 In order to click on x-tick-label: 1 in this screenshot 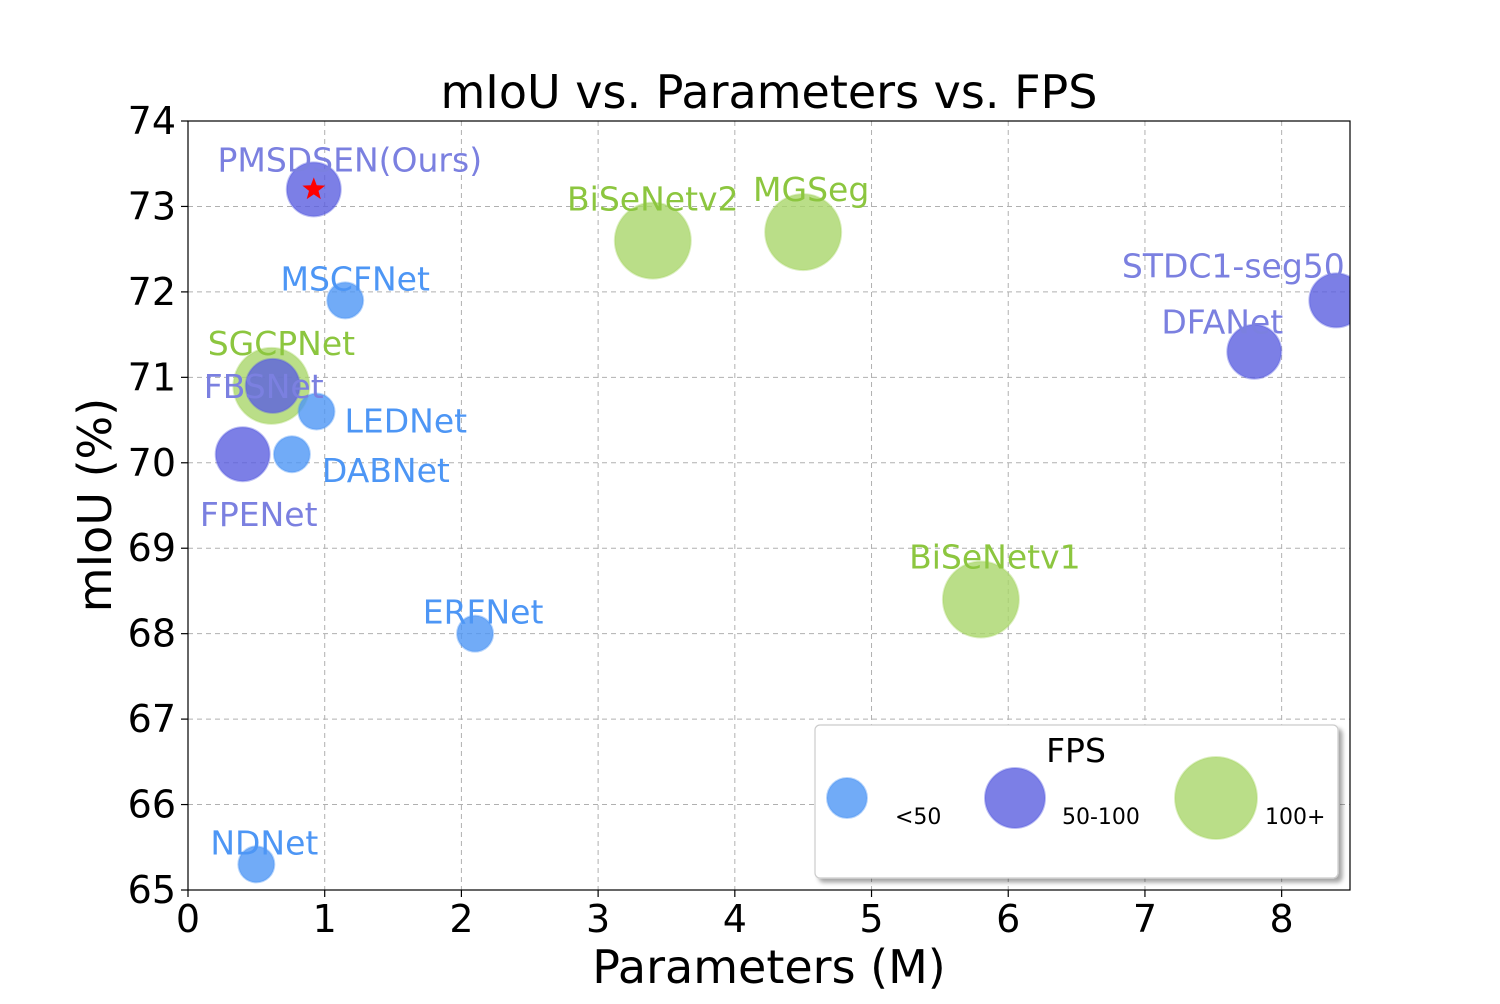, I will do `click(325, 919)`.